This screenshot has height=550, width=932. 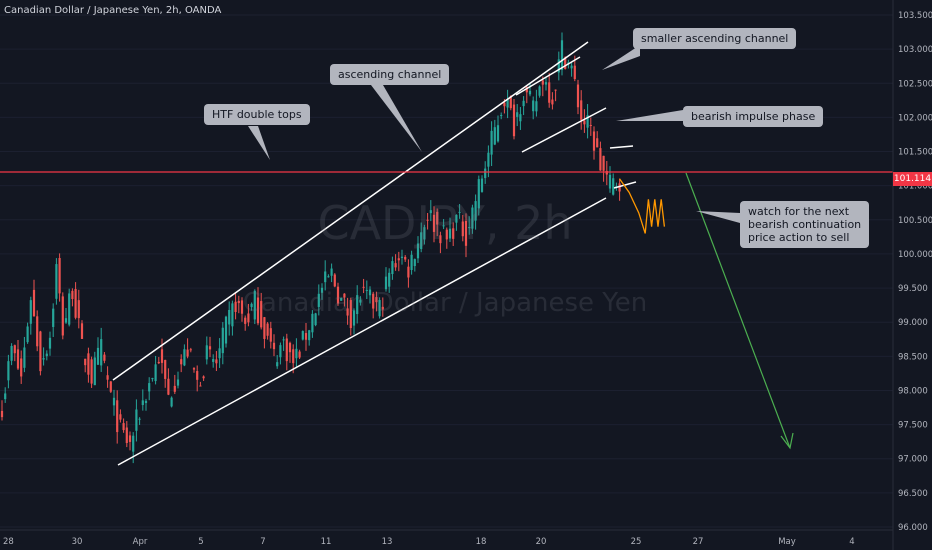 I want to click on x-tick-label: Apr, so click(x=140, y=542).